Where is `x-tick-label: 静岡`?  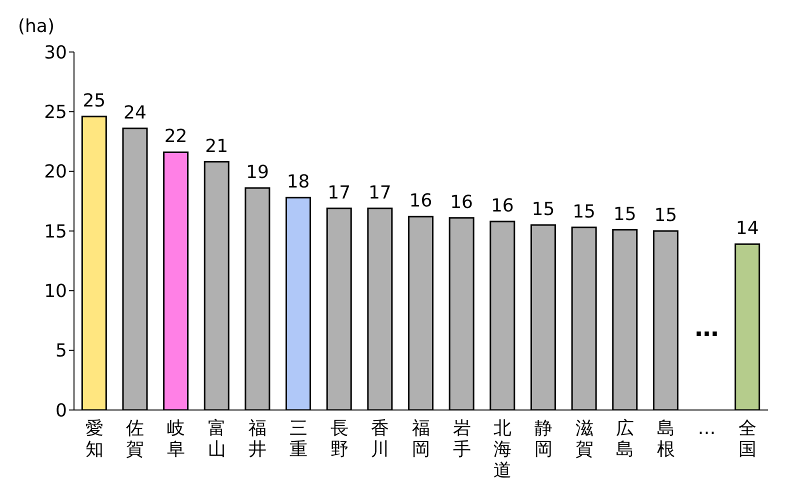
x-tick-label: 静岡 is located at coordinates (543, 439).